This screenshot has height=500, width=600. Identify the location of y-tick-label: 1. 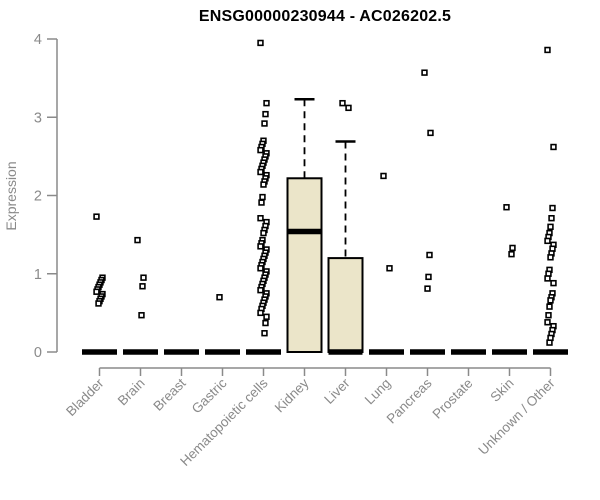
(38, 275).